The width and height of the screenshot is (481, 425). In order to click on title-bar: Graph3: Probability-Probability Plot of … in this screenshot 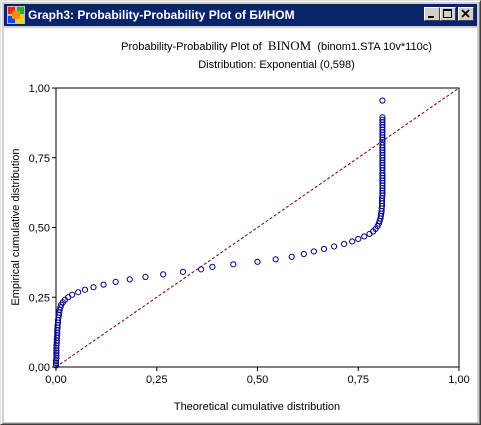, I will do `click(240, 15)`.